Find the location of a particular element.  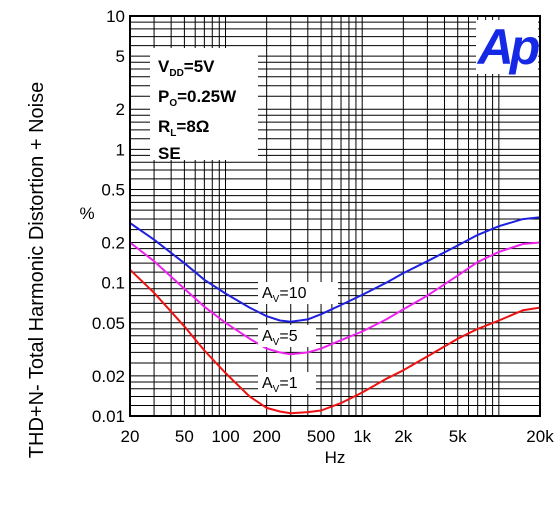

logo-text: Ap is located at coordinates (507, 47).